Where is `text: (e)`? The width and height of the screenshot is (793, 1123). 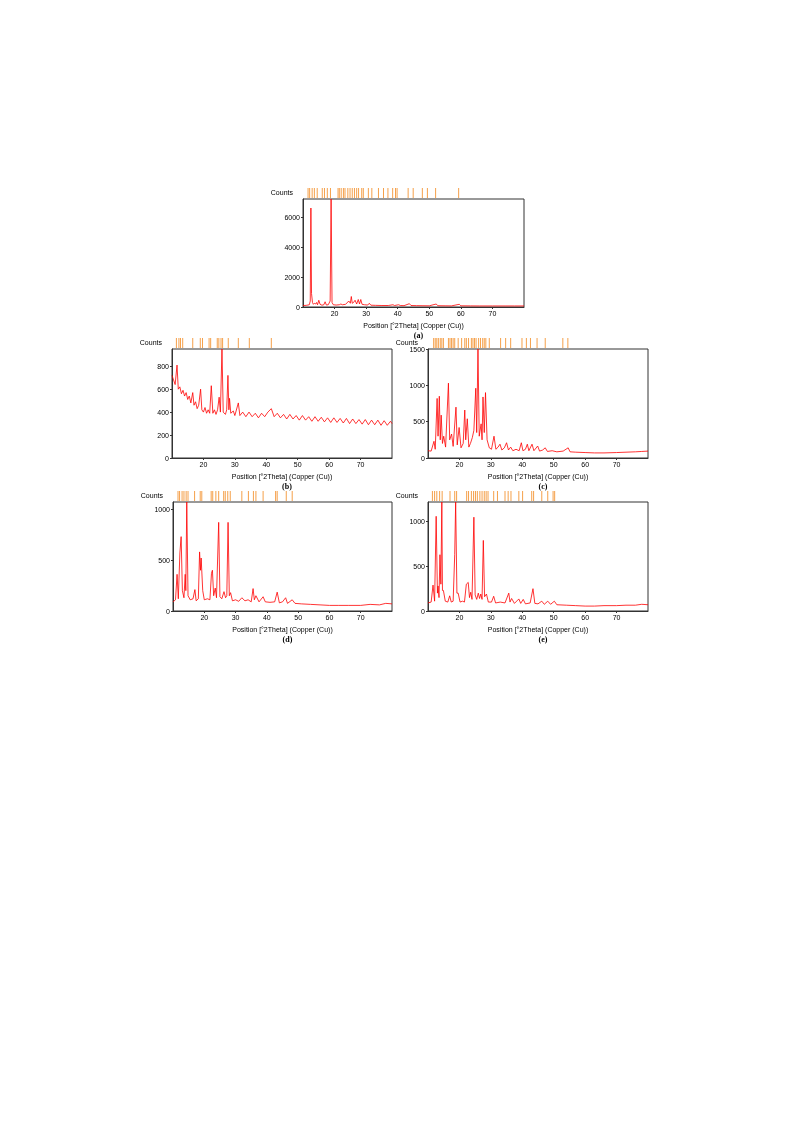
text: (e) is located at coordinates (543, 639).